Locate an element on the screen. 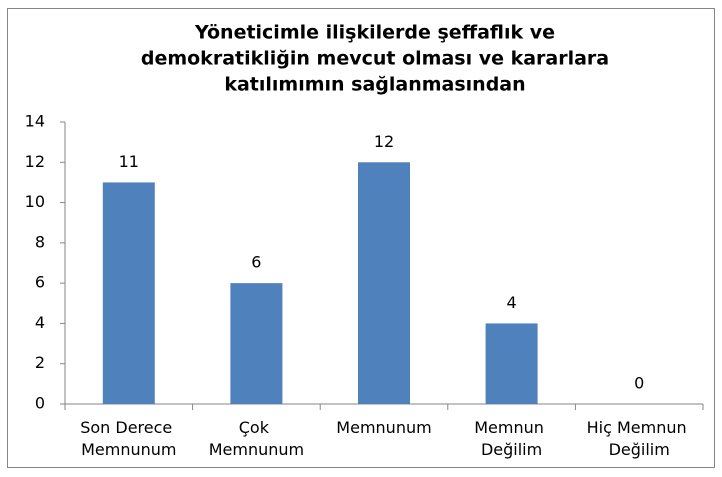  y-tick-label: 2 is located at coordinates (40, 362).